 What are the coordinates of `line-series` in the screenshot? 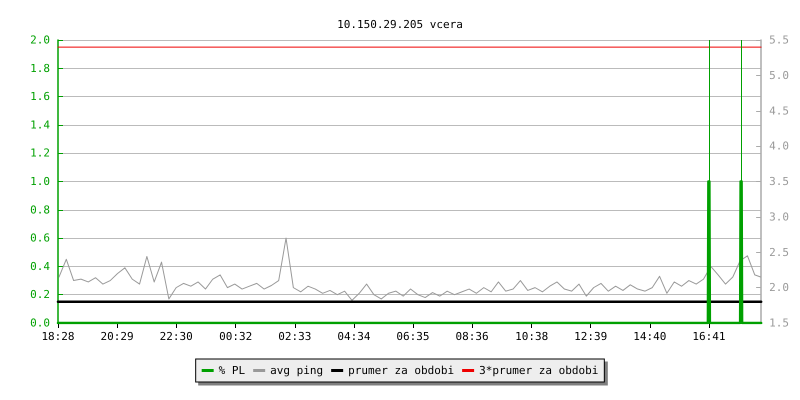 It's located at (410, 269).